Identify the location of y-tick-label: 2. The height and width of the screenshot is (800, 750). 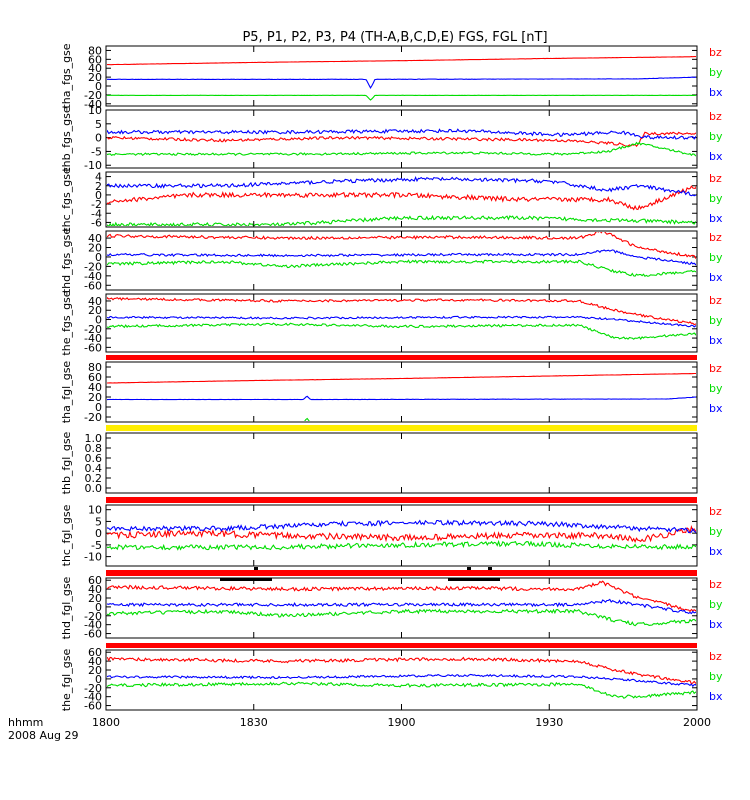
(98, 186).